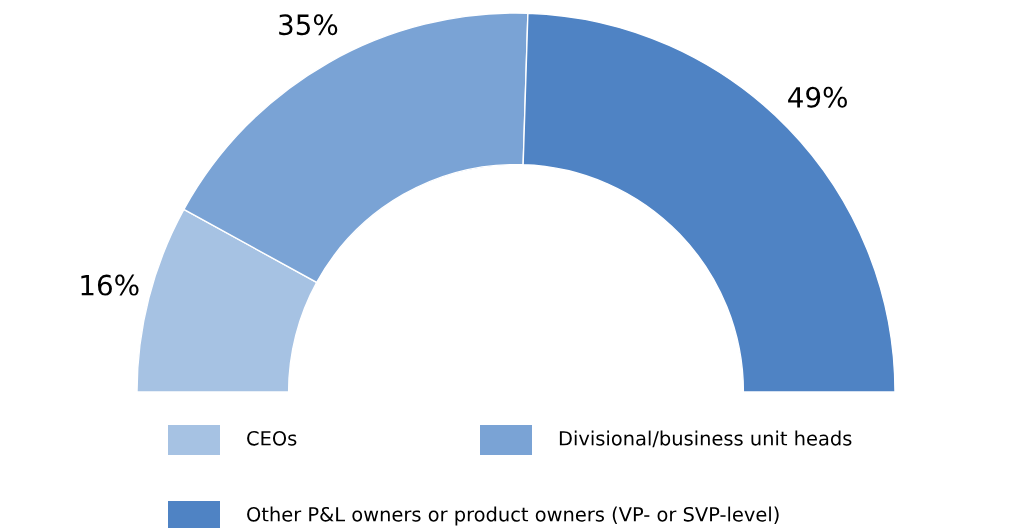 This screenshot has width=1019, height=528. What do you see at coordinates (272, 438) in the screenshot?
I see `legend-label: CEOs` at bounding box center [272, 438].